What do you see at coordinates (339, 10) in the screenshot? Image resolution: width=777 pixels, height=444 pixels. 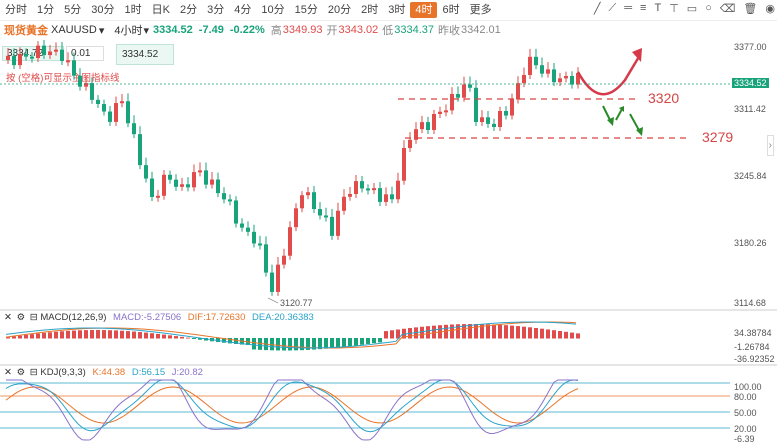 I see `timeframe-tab: 20分` at bounding box center [339, 10].